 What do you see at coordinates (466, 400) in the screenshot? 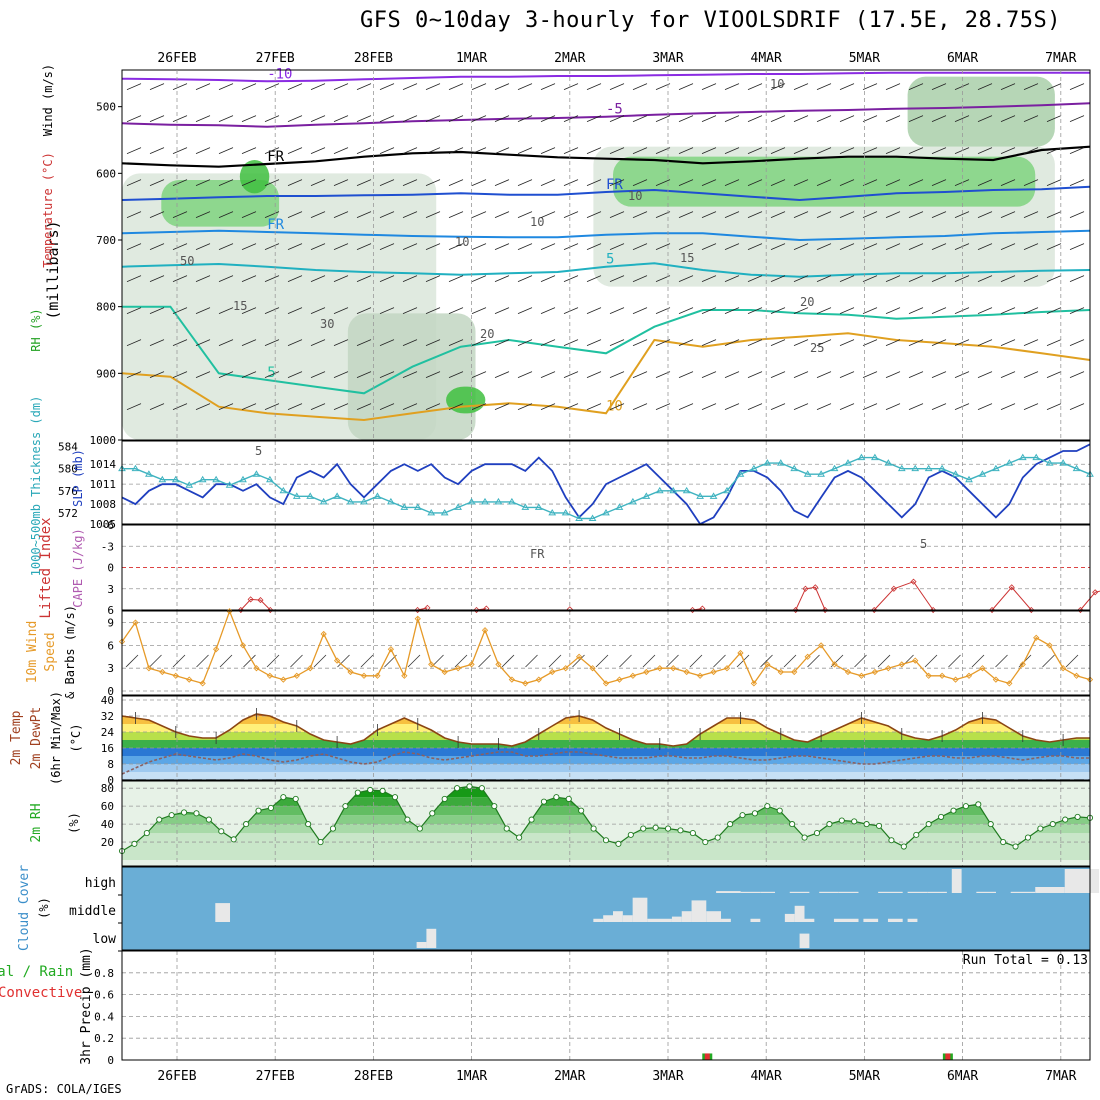
I see `rh-zone` at bounding box center [466, 400].